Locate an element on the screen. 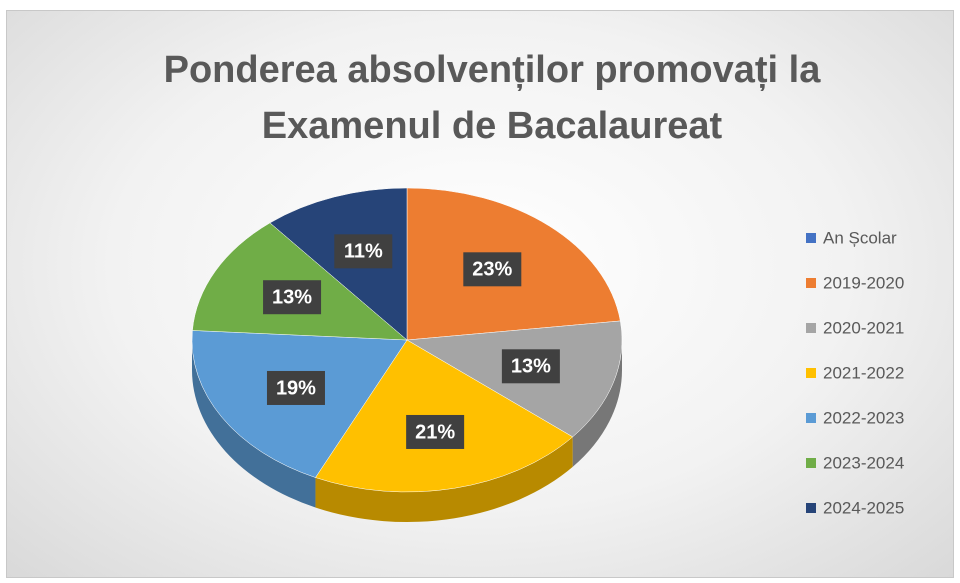 The width and height of the screenshot is (960, 583). data-label: 19% is located at coordinates (296, 388).